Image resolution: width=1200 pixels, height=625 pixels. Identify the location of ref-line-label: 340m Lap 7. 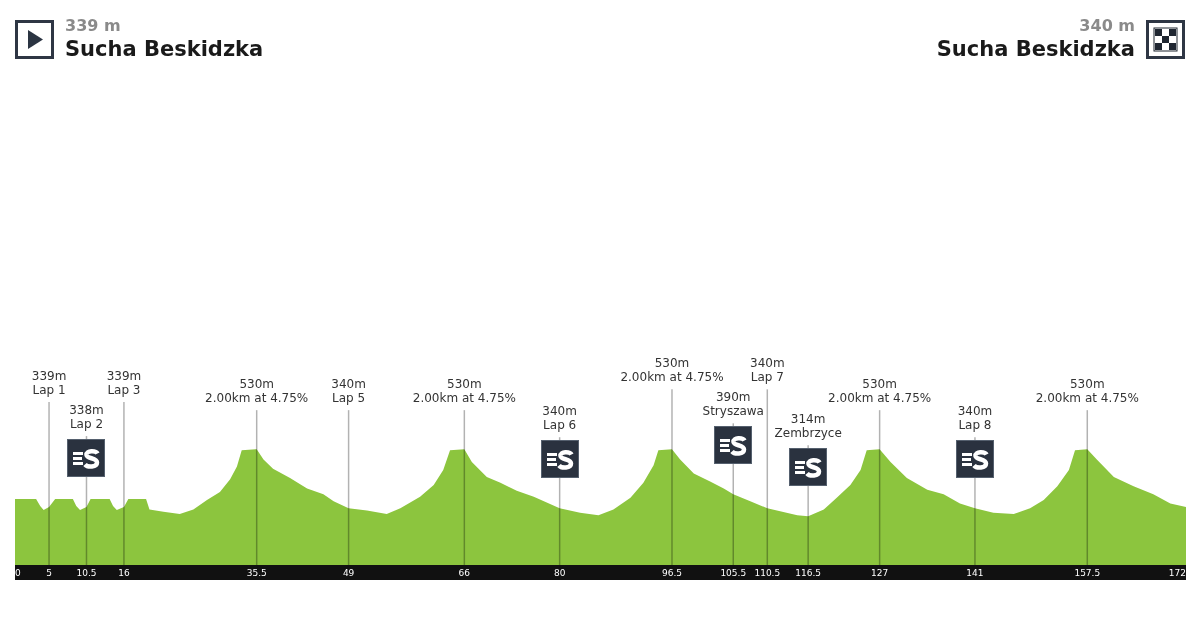
(767, 370).